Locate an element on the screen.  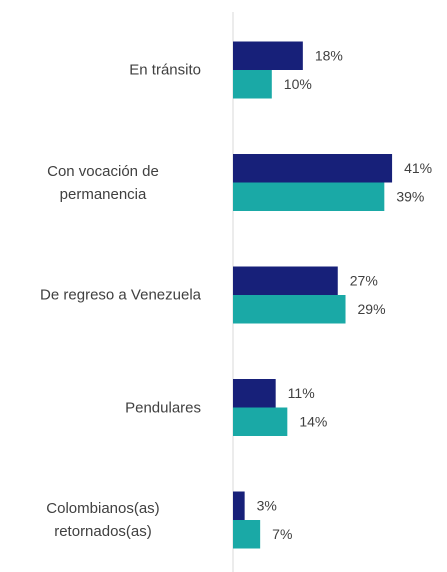
value-label: 41% is located at coordinates (418, 168).